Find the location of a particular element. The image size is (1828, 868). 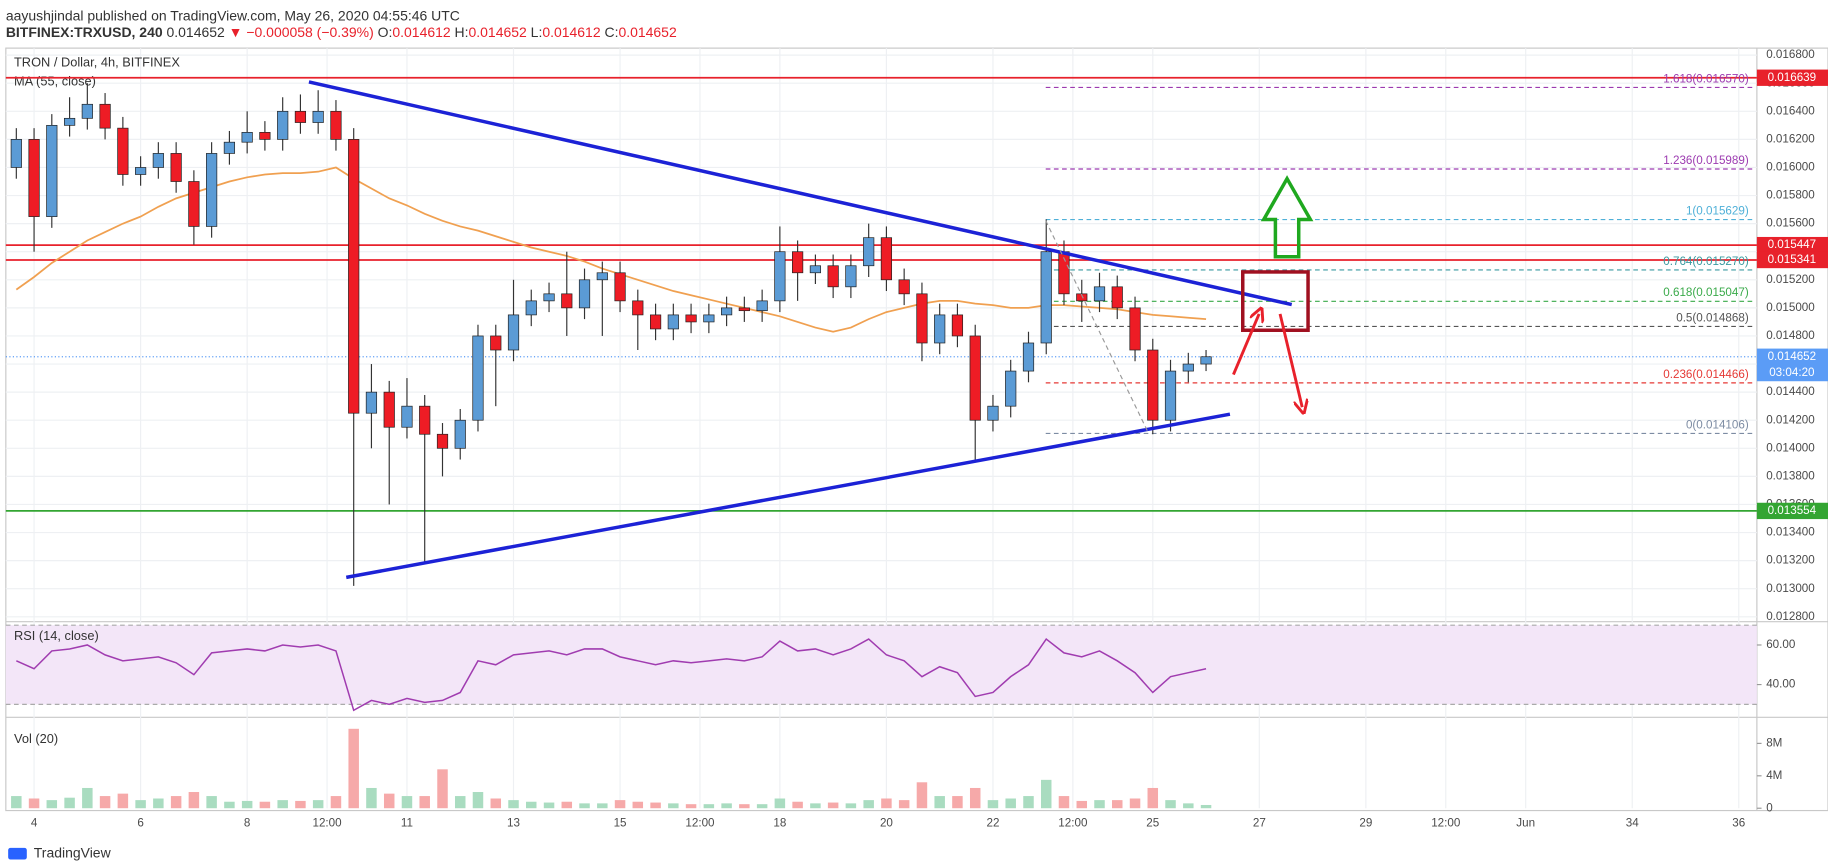

y-tick-label: 0.016400 is located at coordinates (1790, 110).